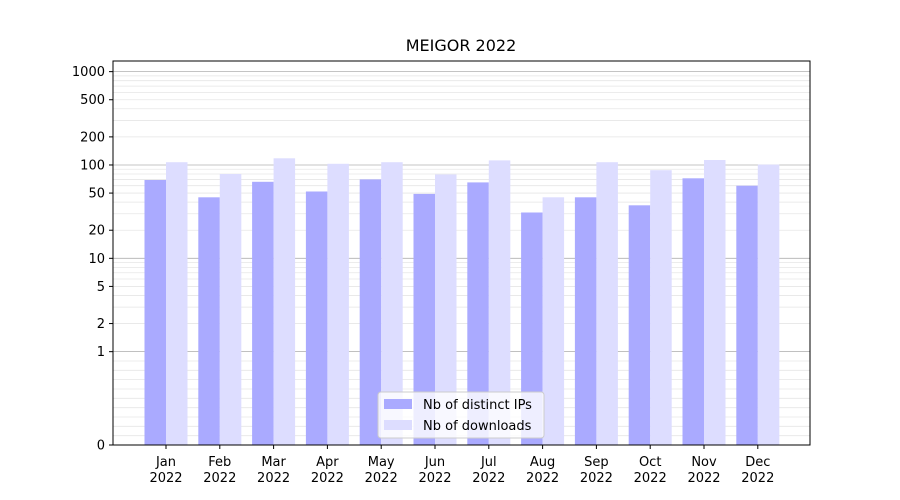  I want to click on x-tick-label-month: Jan, so click(165, 462).